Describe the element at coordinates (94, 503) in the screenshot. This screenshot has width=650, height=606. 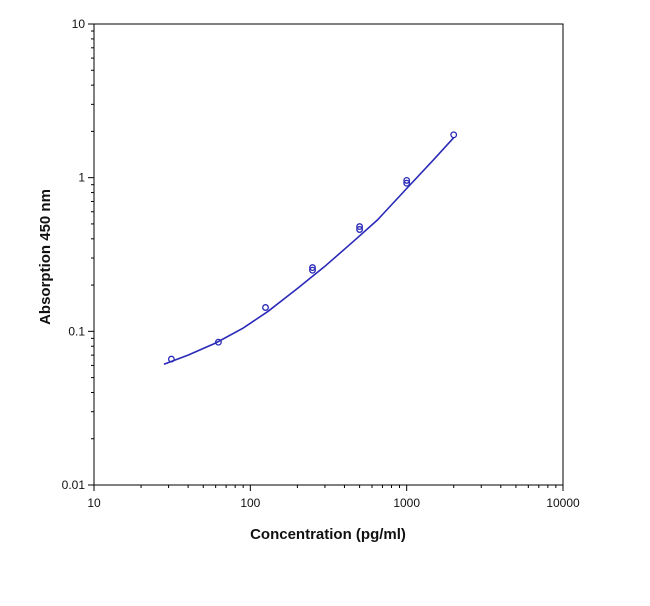
I see `x-tick-label: 10` at that location.